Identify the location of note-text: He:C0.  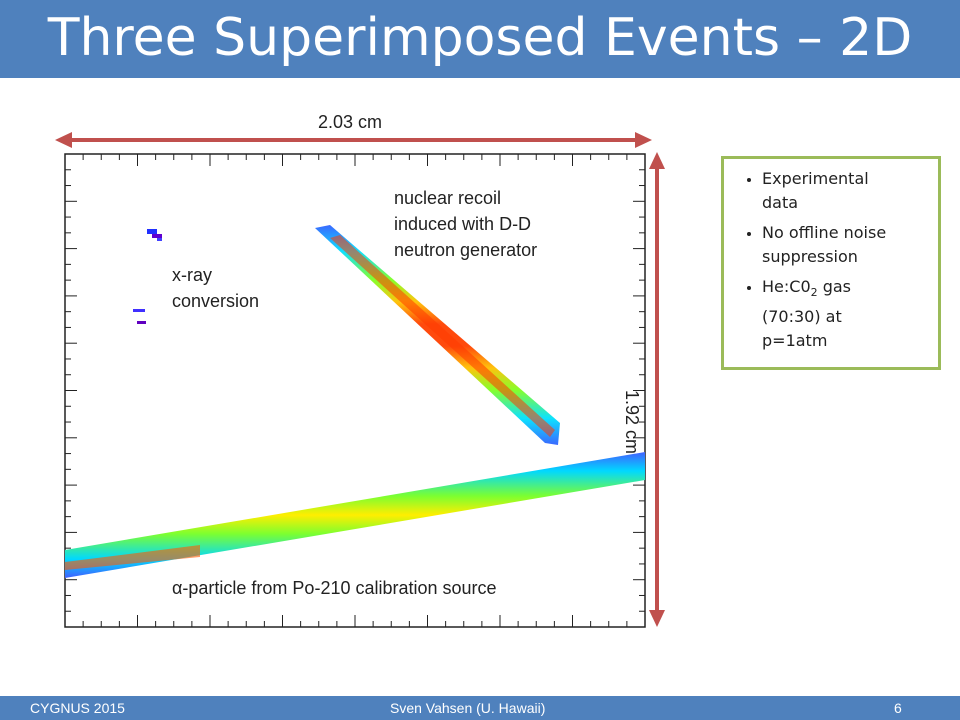
(786, 286).